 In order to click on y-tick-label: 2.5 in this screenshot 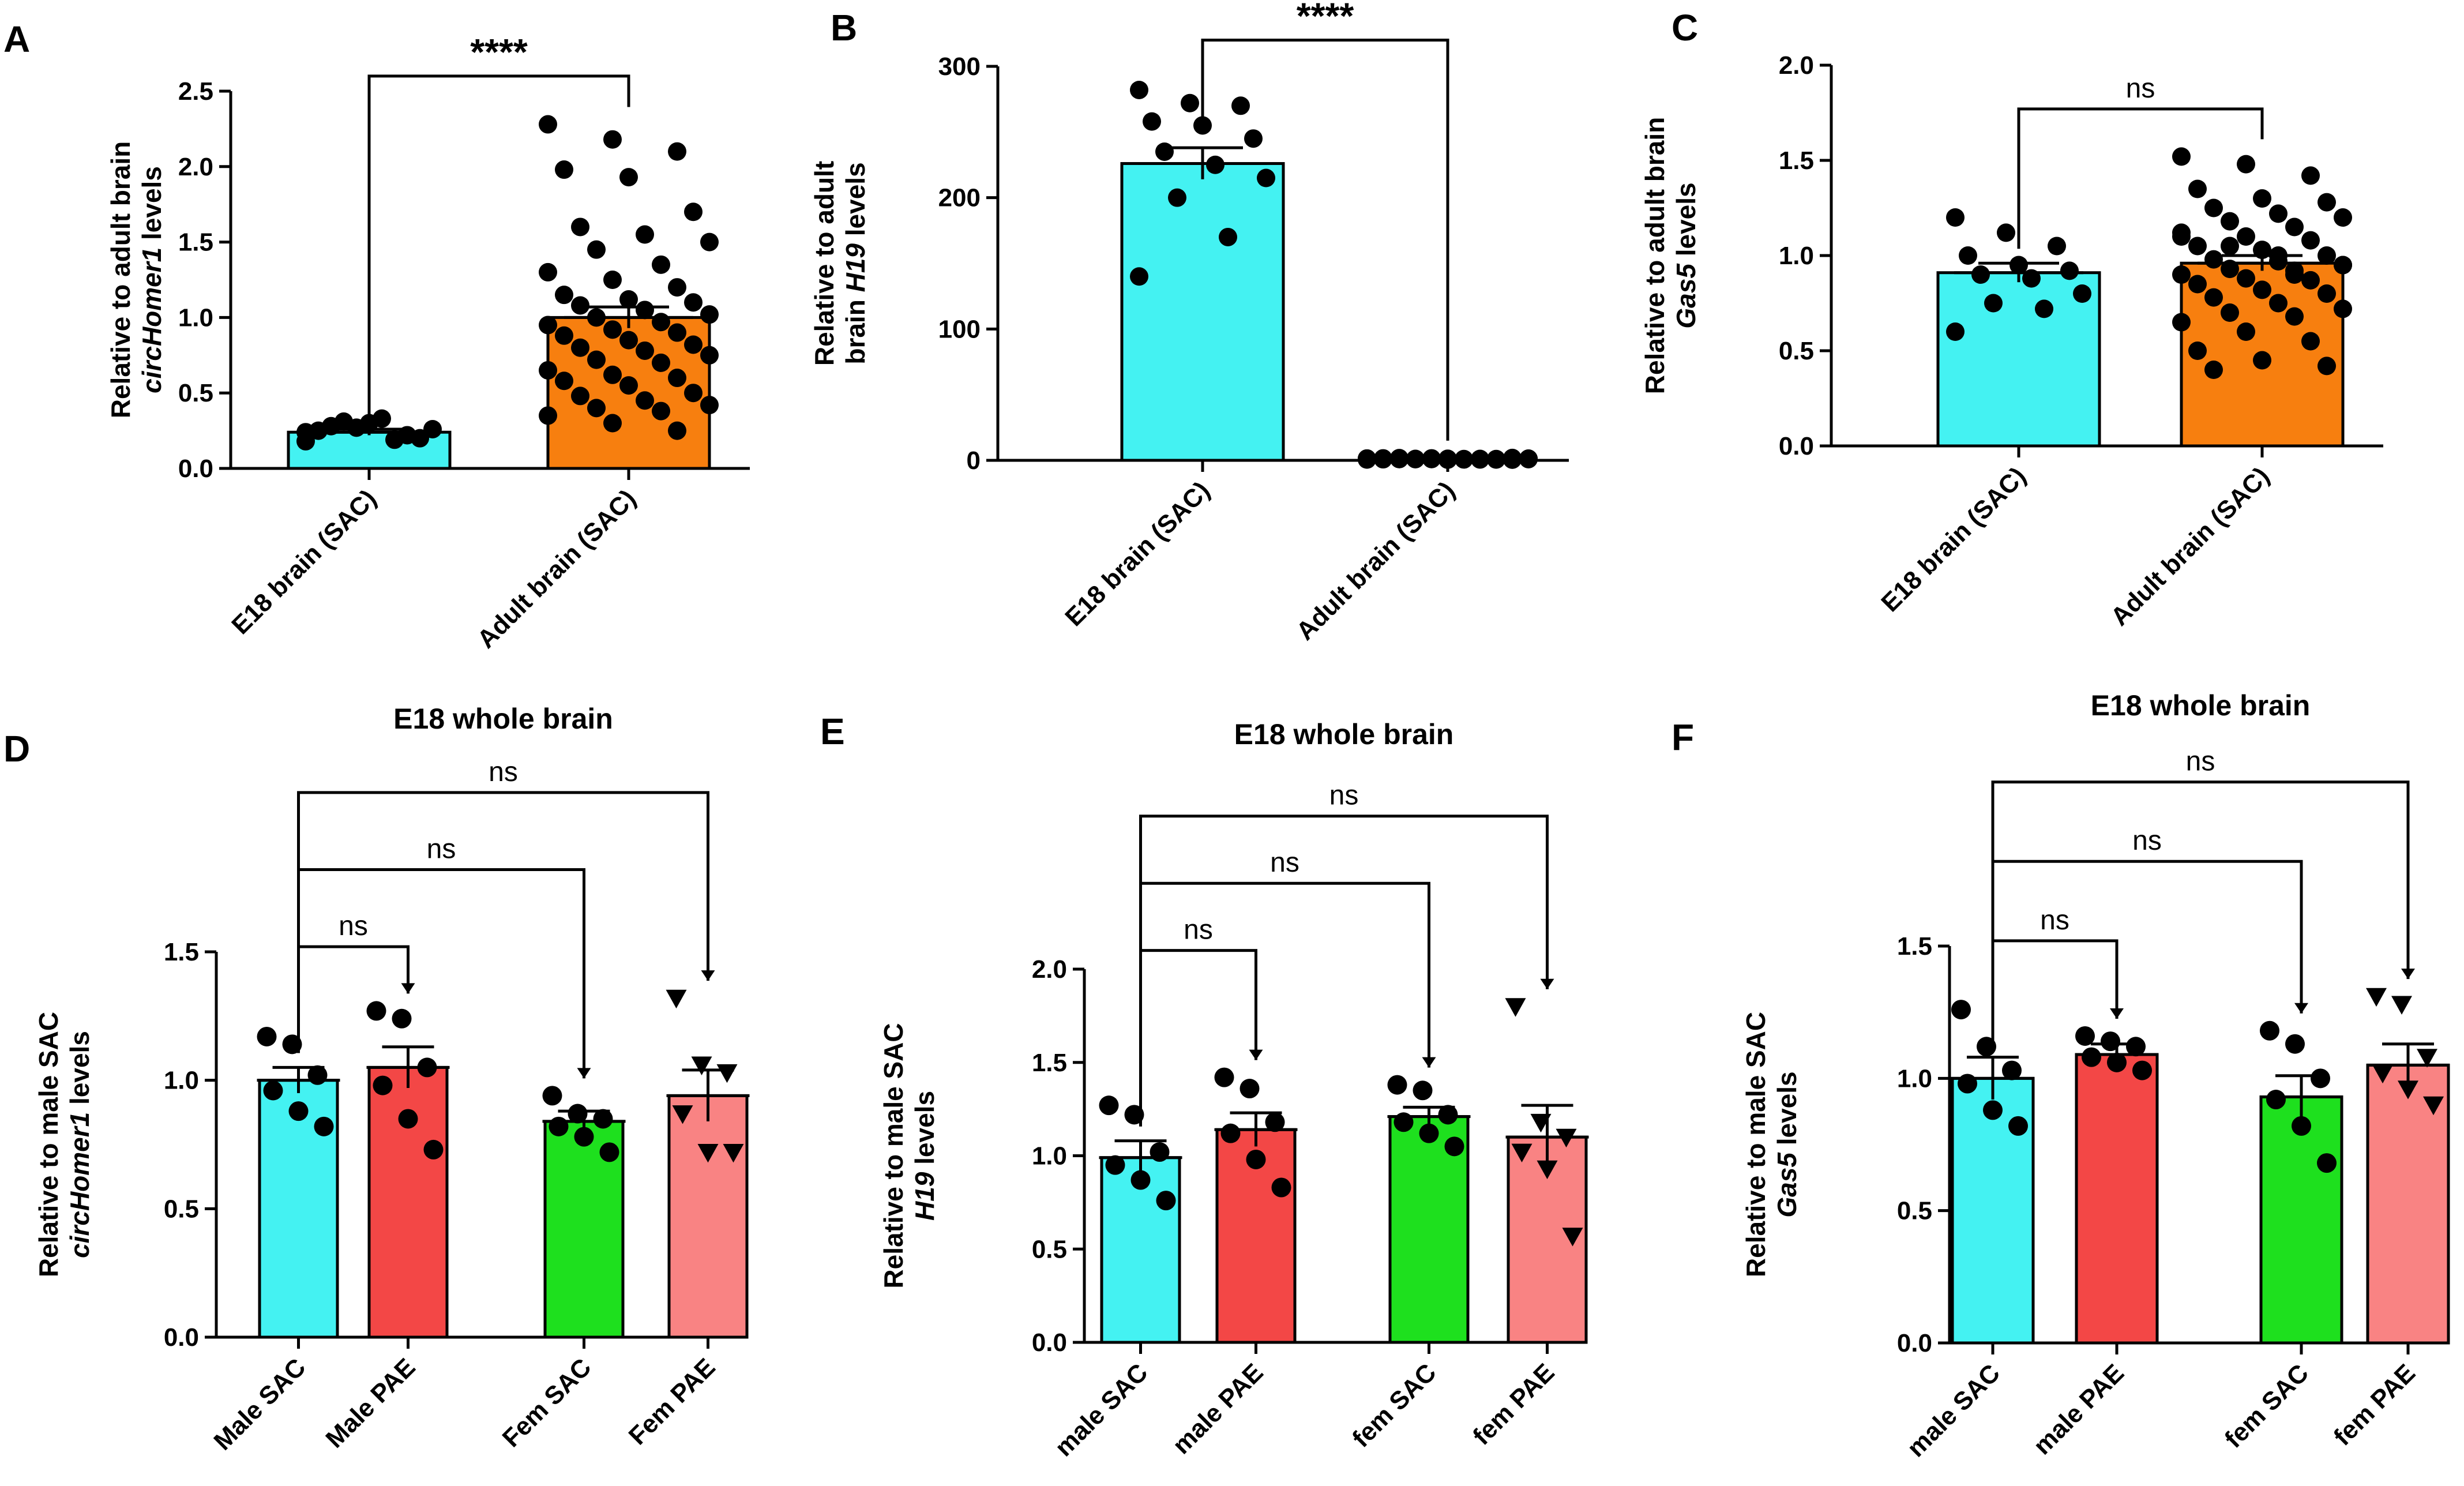, I will do `click(195, 91)`.